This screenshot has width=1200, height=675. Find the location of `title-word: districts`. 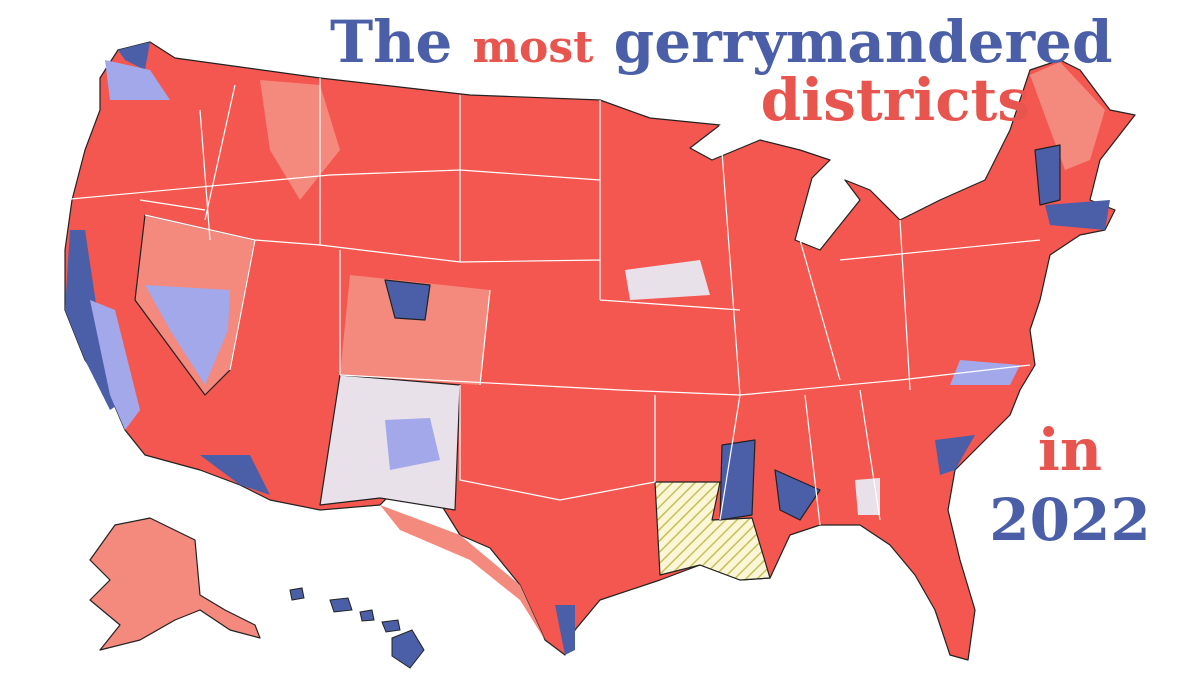

title-word: districts is located at coordinates (895, 100).